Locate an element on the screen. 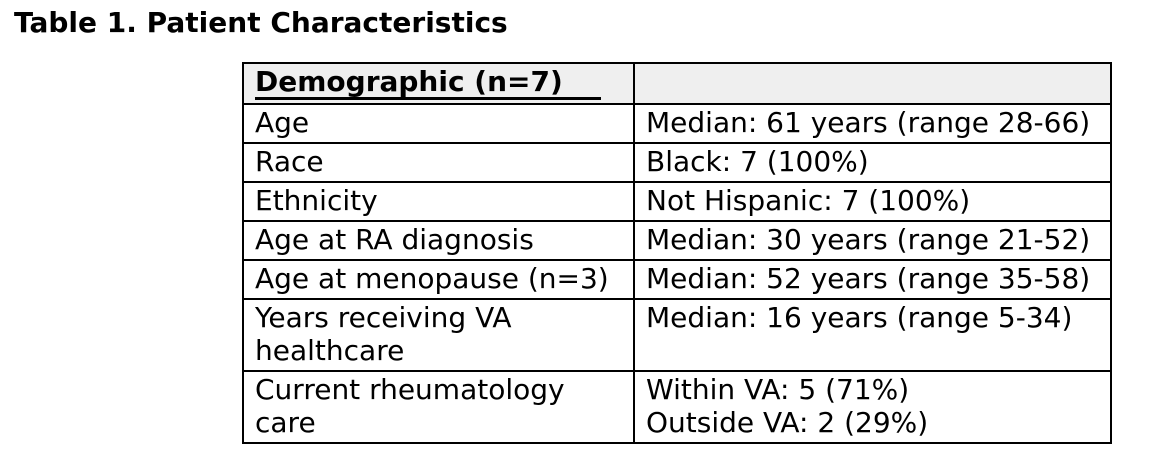 Image resolution: width=1154 pixels, height=462 pixels. label-text: Race is located at coordinates (289, 161).